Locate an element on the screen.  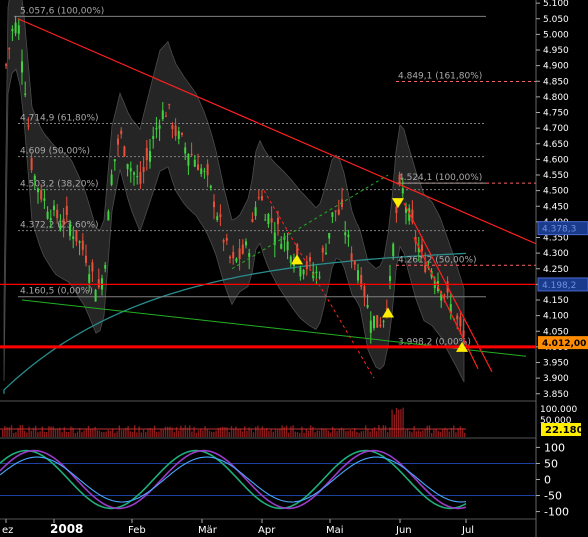
price-tick-label: 5.000 is located at coordinates (556, 35).